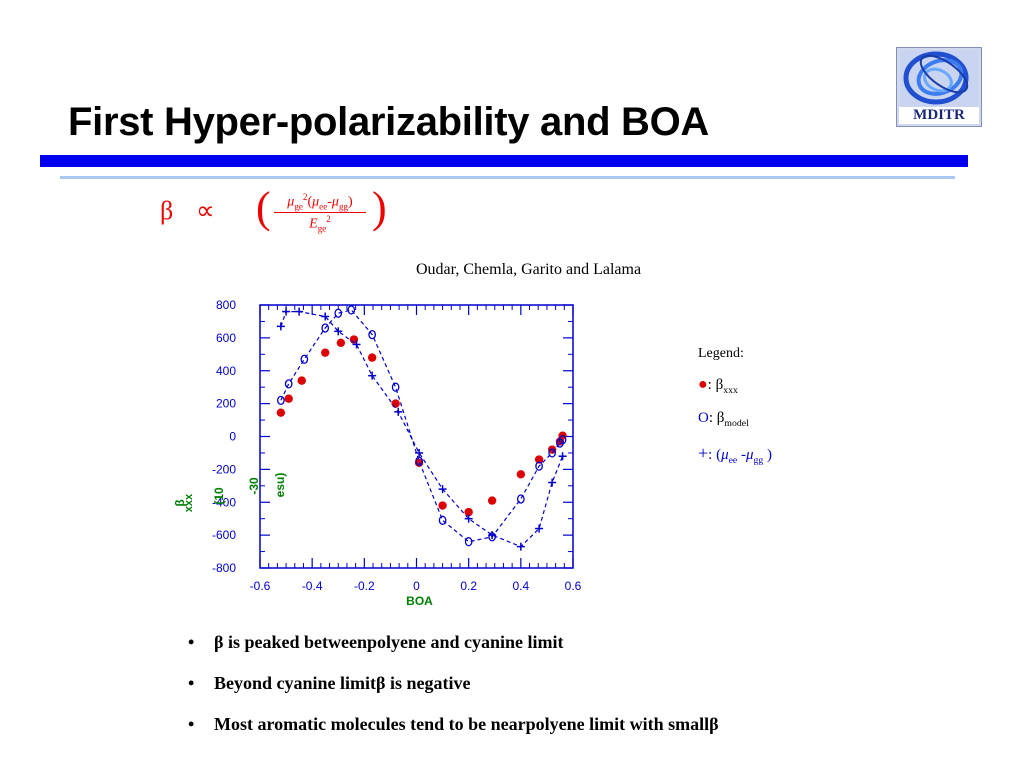  Describe the element at coordinates (329, 202) in the screenshot. I see `num-minus: -` at that location.